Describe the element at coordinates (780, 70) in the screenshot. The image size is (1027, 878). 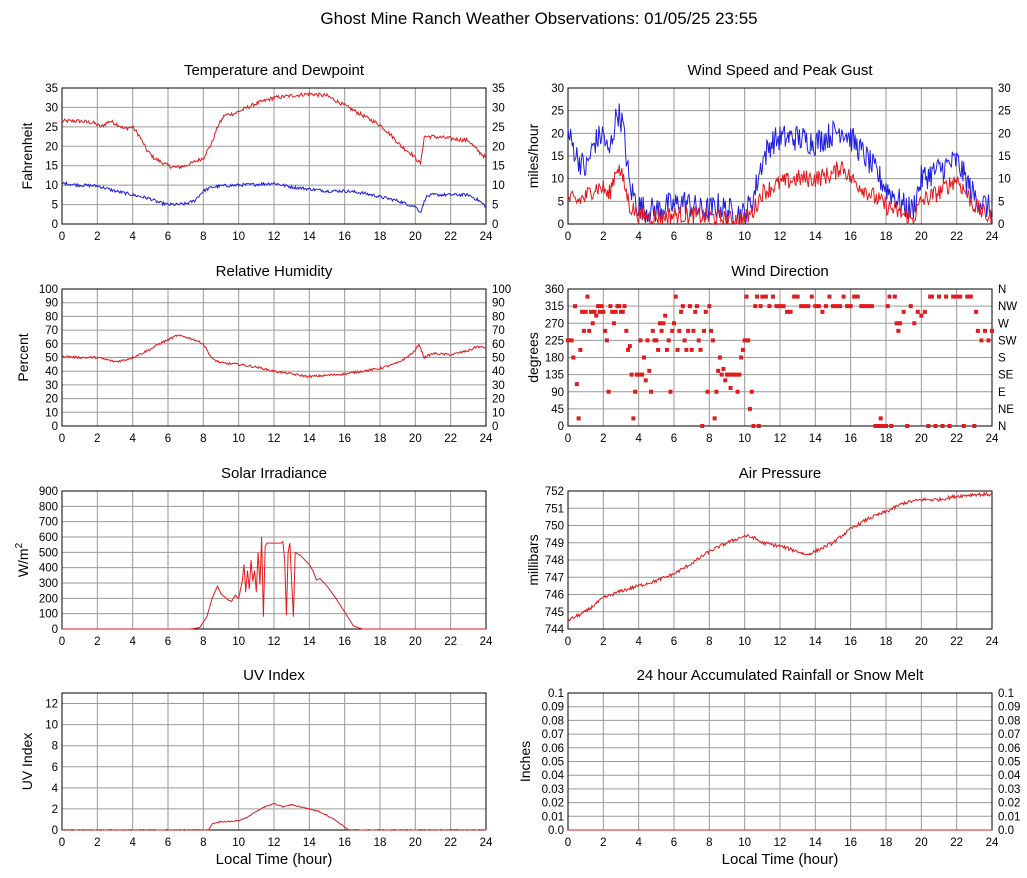
I see `panel-title: Wind Speed and Peak Gust` at that location.